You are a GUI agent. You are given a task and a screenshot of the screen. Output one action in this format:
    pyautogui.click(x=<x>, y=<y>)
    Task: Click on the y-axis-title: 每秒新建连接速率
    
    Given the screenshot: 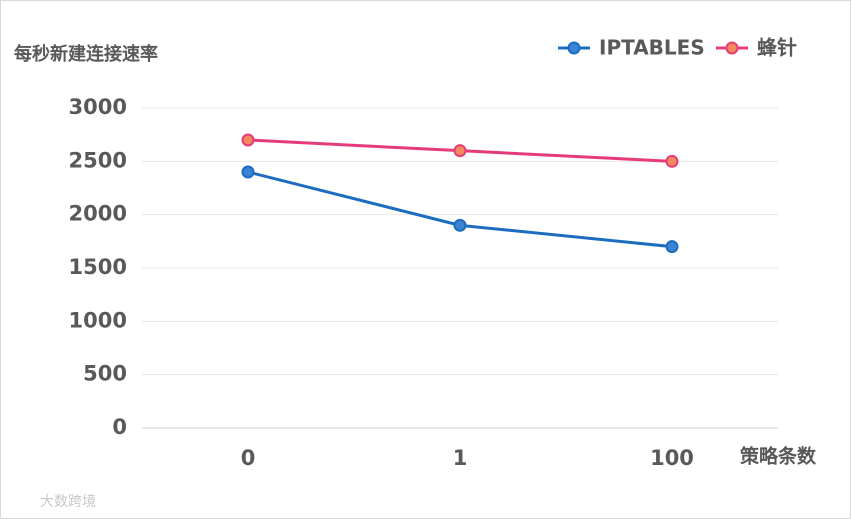 What is the action you would take?
    pyautogui.click(x=86, y=54)
    